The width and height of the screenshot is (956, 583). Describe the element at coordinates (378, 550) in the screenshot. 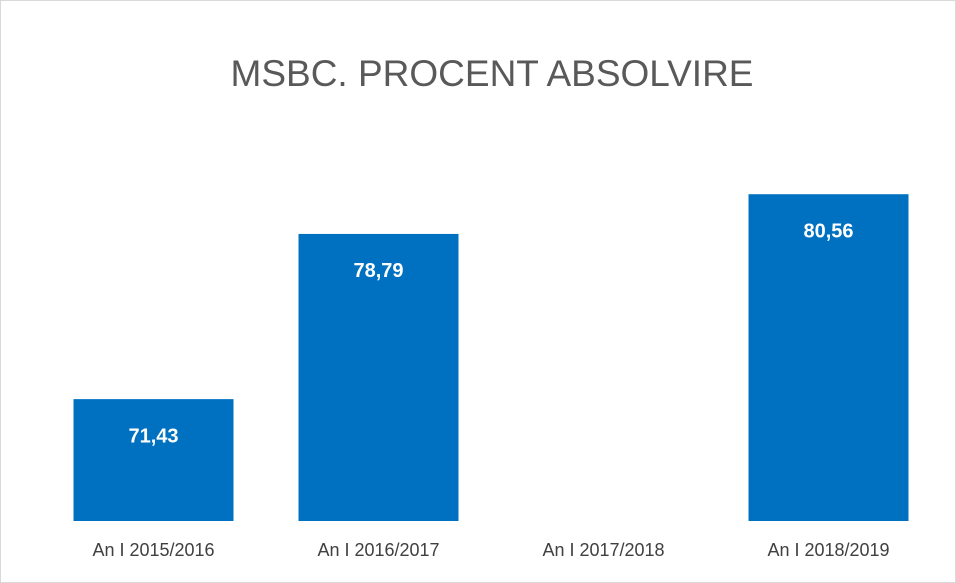

I see `x-tick-label: An I 2016/2017` at that location.